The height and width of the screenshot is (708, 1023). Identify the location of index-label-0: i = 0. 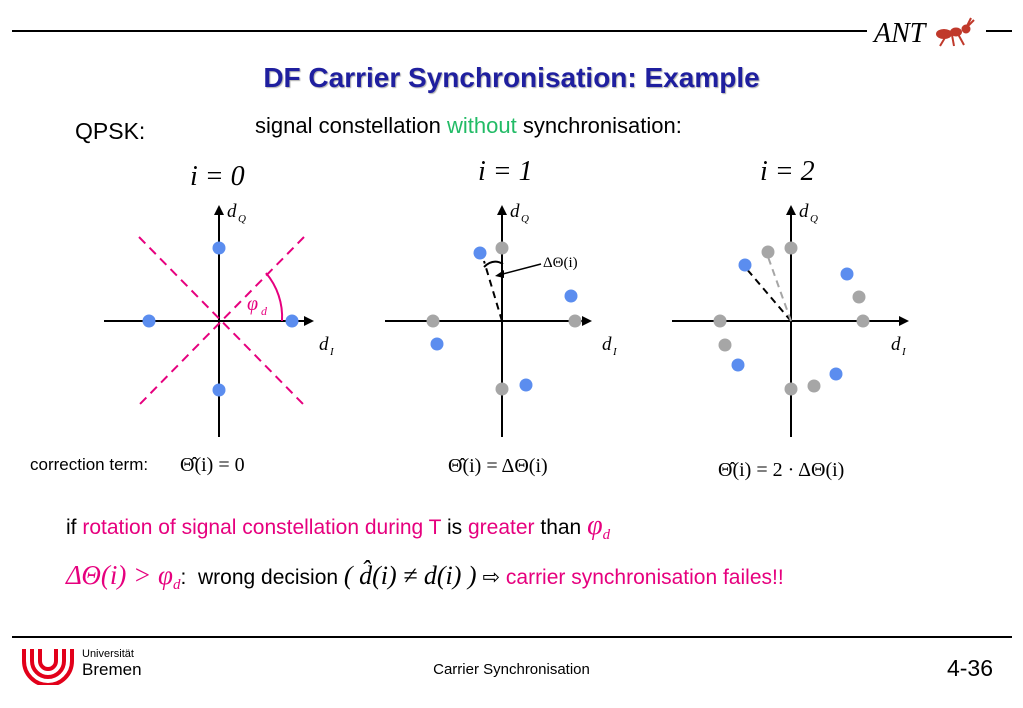
(217, 176).